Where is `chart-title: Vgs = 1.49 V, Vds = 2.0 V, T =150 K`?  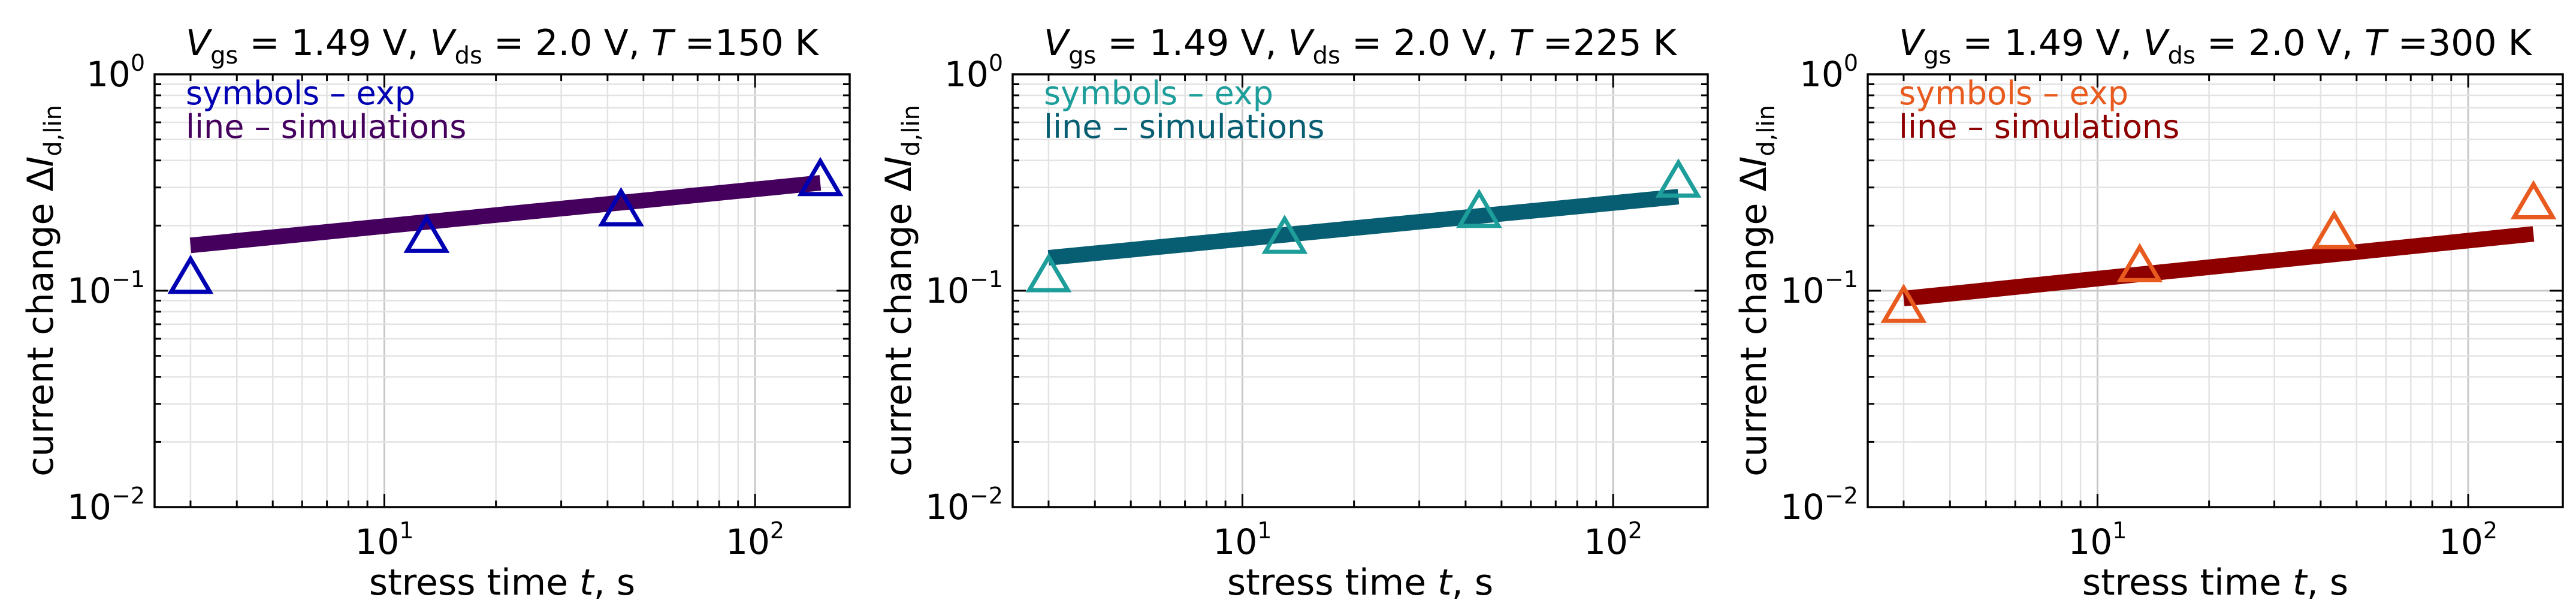 chart-title: Vgs = 1.49 V, Vds = 2.0 V, T =150 K is located at coordinates (503, 46).